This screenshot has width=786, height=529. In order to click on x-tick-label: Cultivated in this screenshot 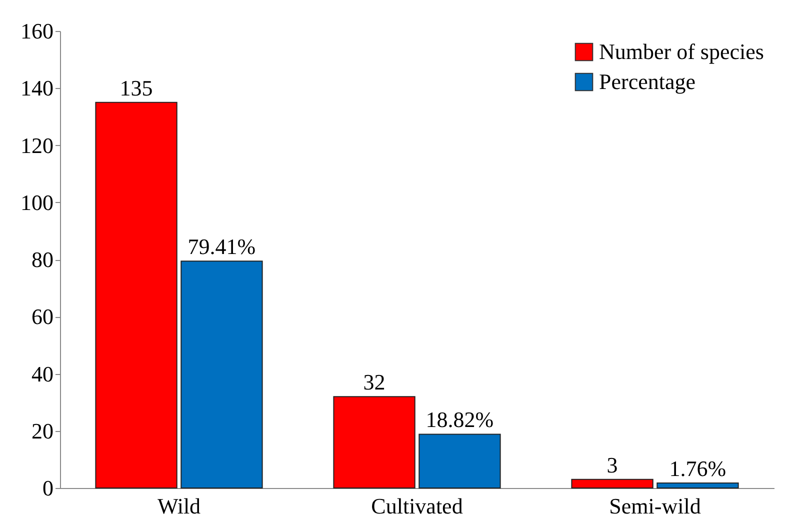, I will do `click(417, 506)`.